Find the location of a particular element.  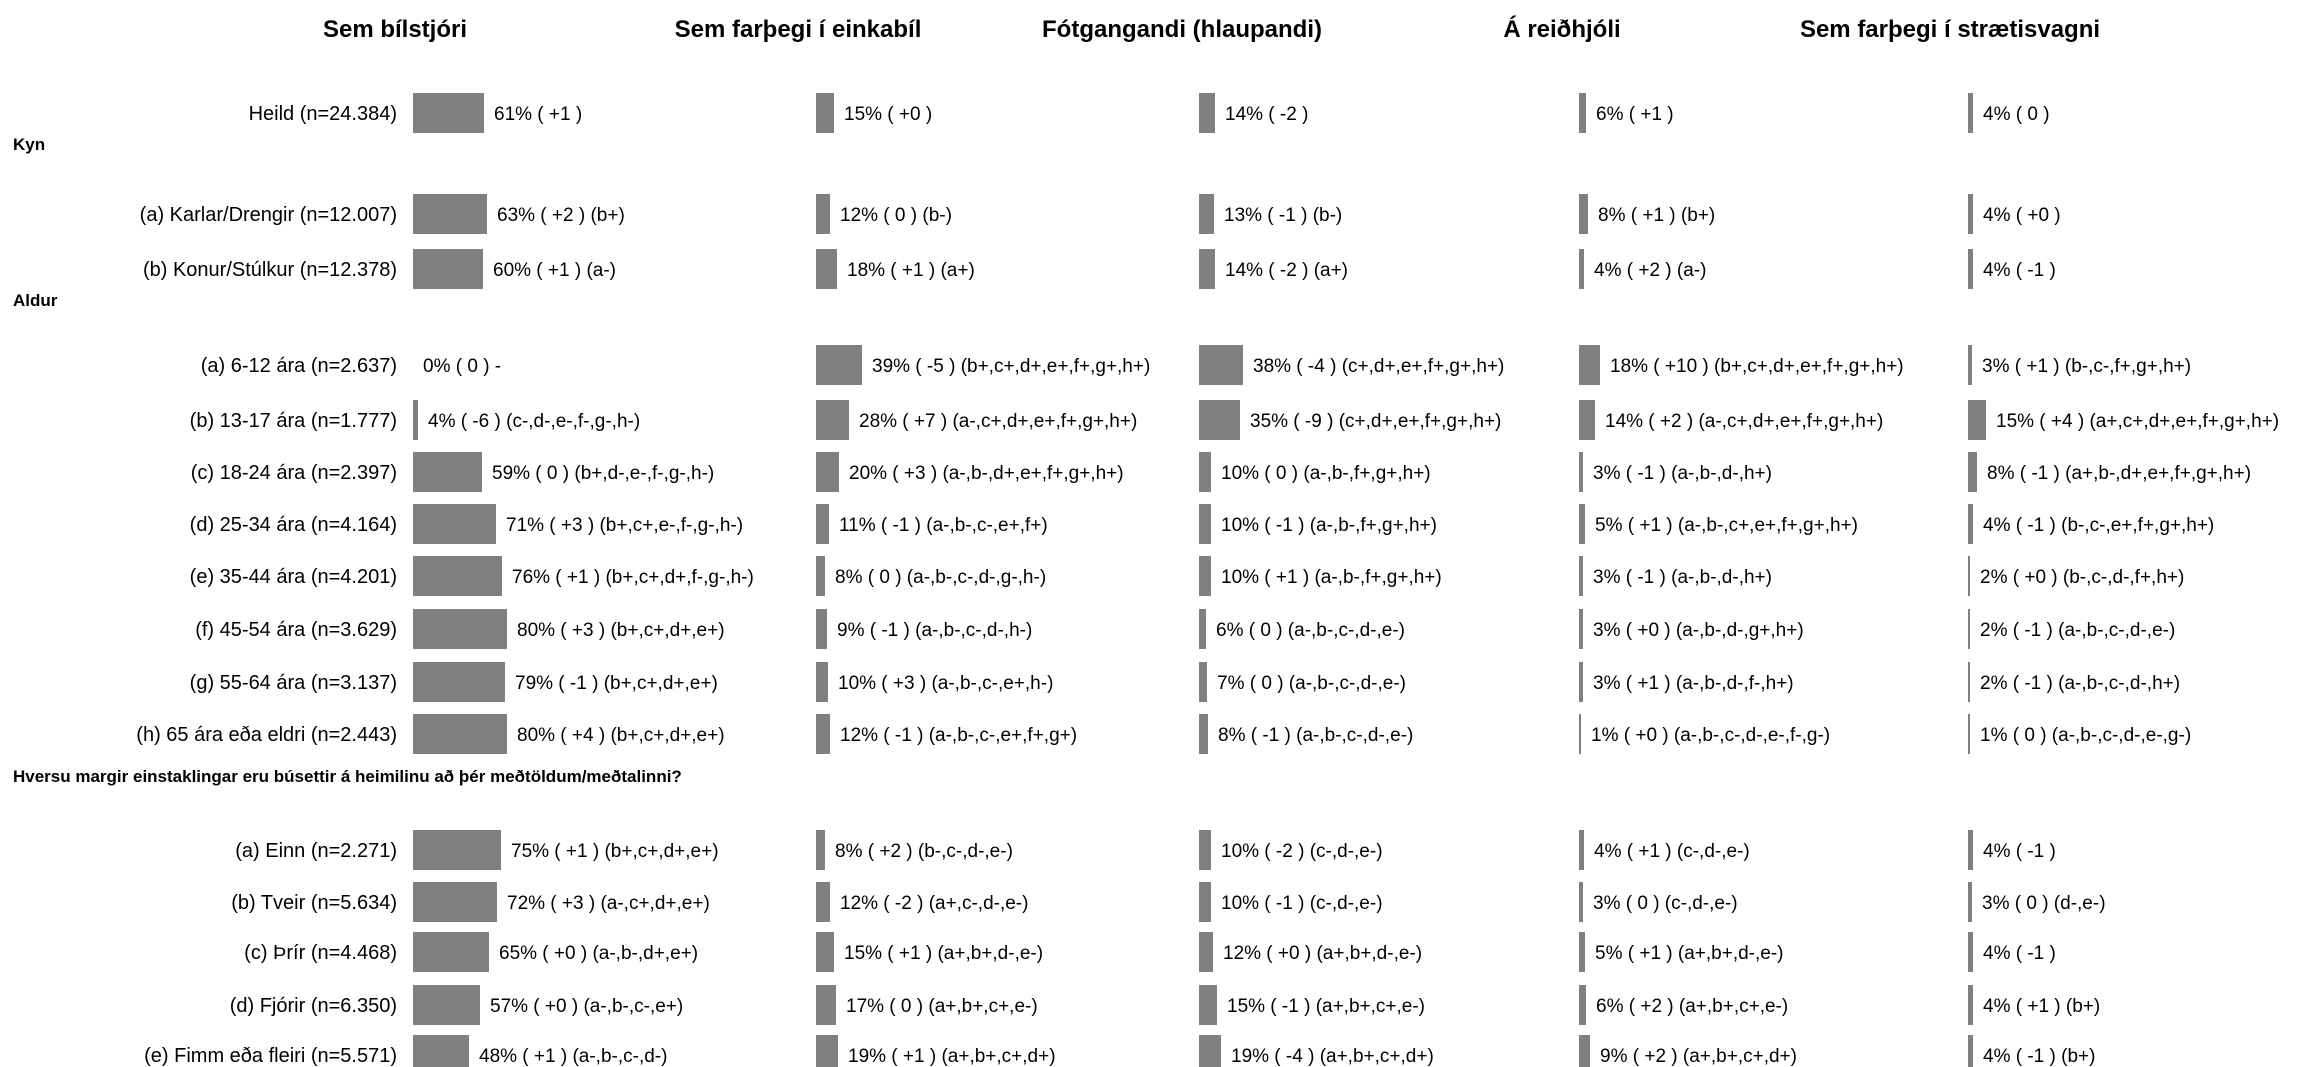

data-label: 18% ( +10 ) (b+,c+,d+,e+,f+,g+,h+) is located at coordinates (1757, 366).